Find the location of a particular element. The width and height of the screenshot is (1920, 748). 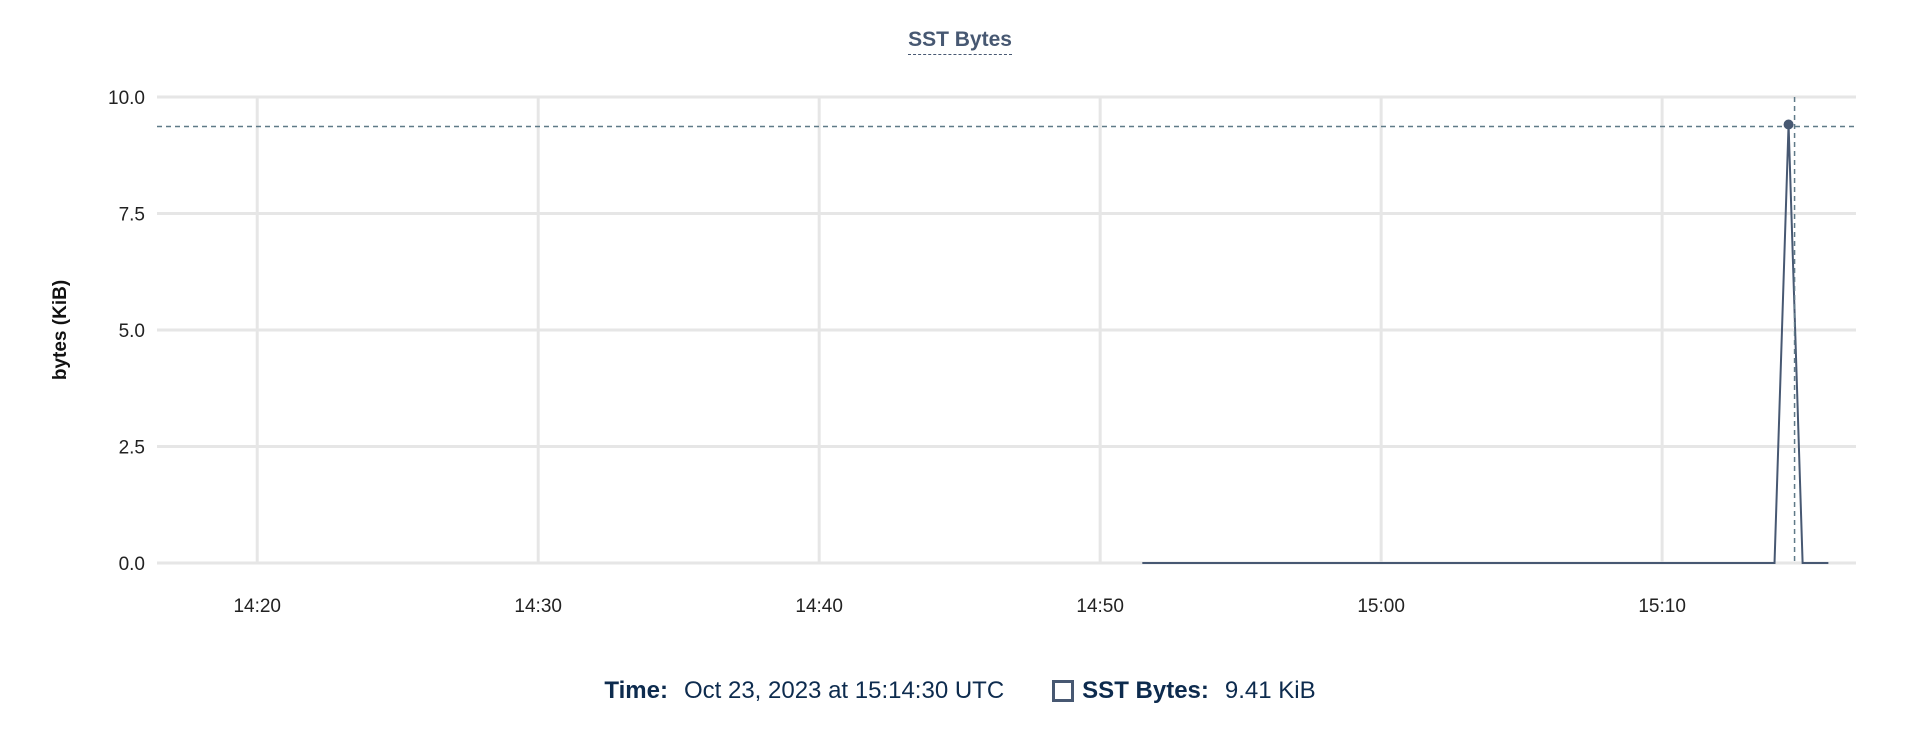

y-tick-label: 10.0 is located at coordinates (126, 98).